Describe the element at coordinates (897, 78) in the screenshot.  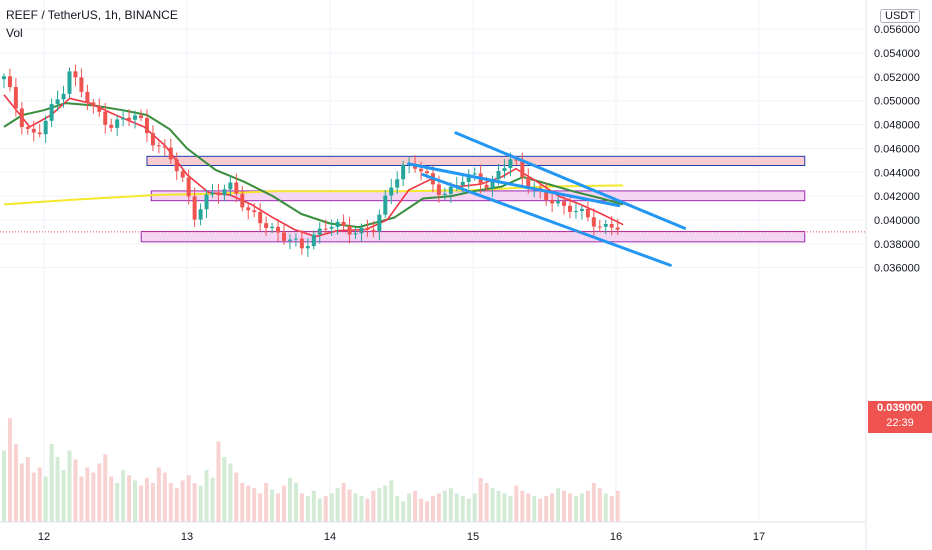
I see `price-tick-label: 0.052000` at that location.